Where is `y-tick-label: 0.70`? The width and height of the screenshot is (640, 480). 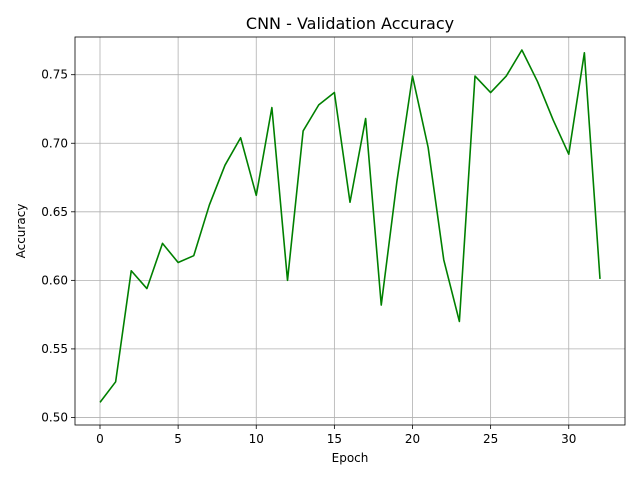 y-tick-label: 0.70 is located at coordinates (54, 143).